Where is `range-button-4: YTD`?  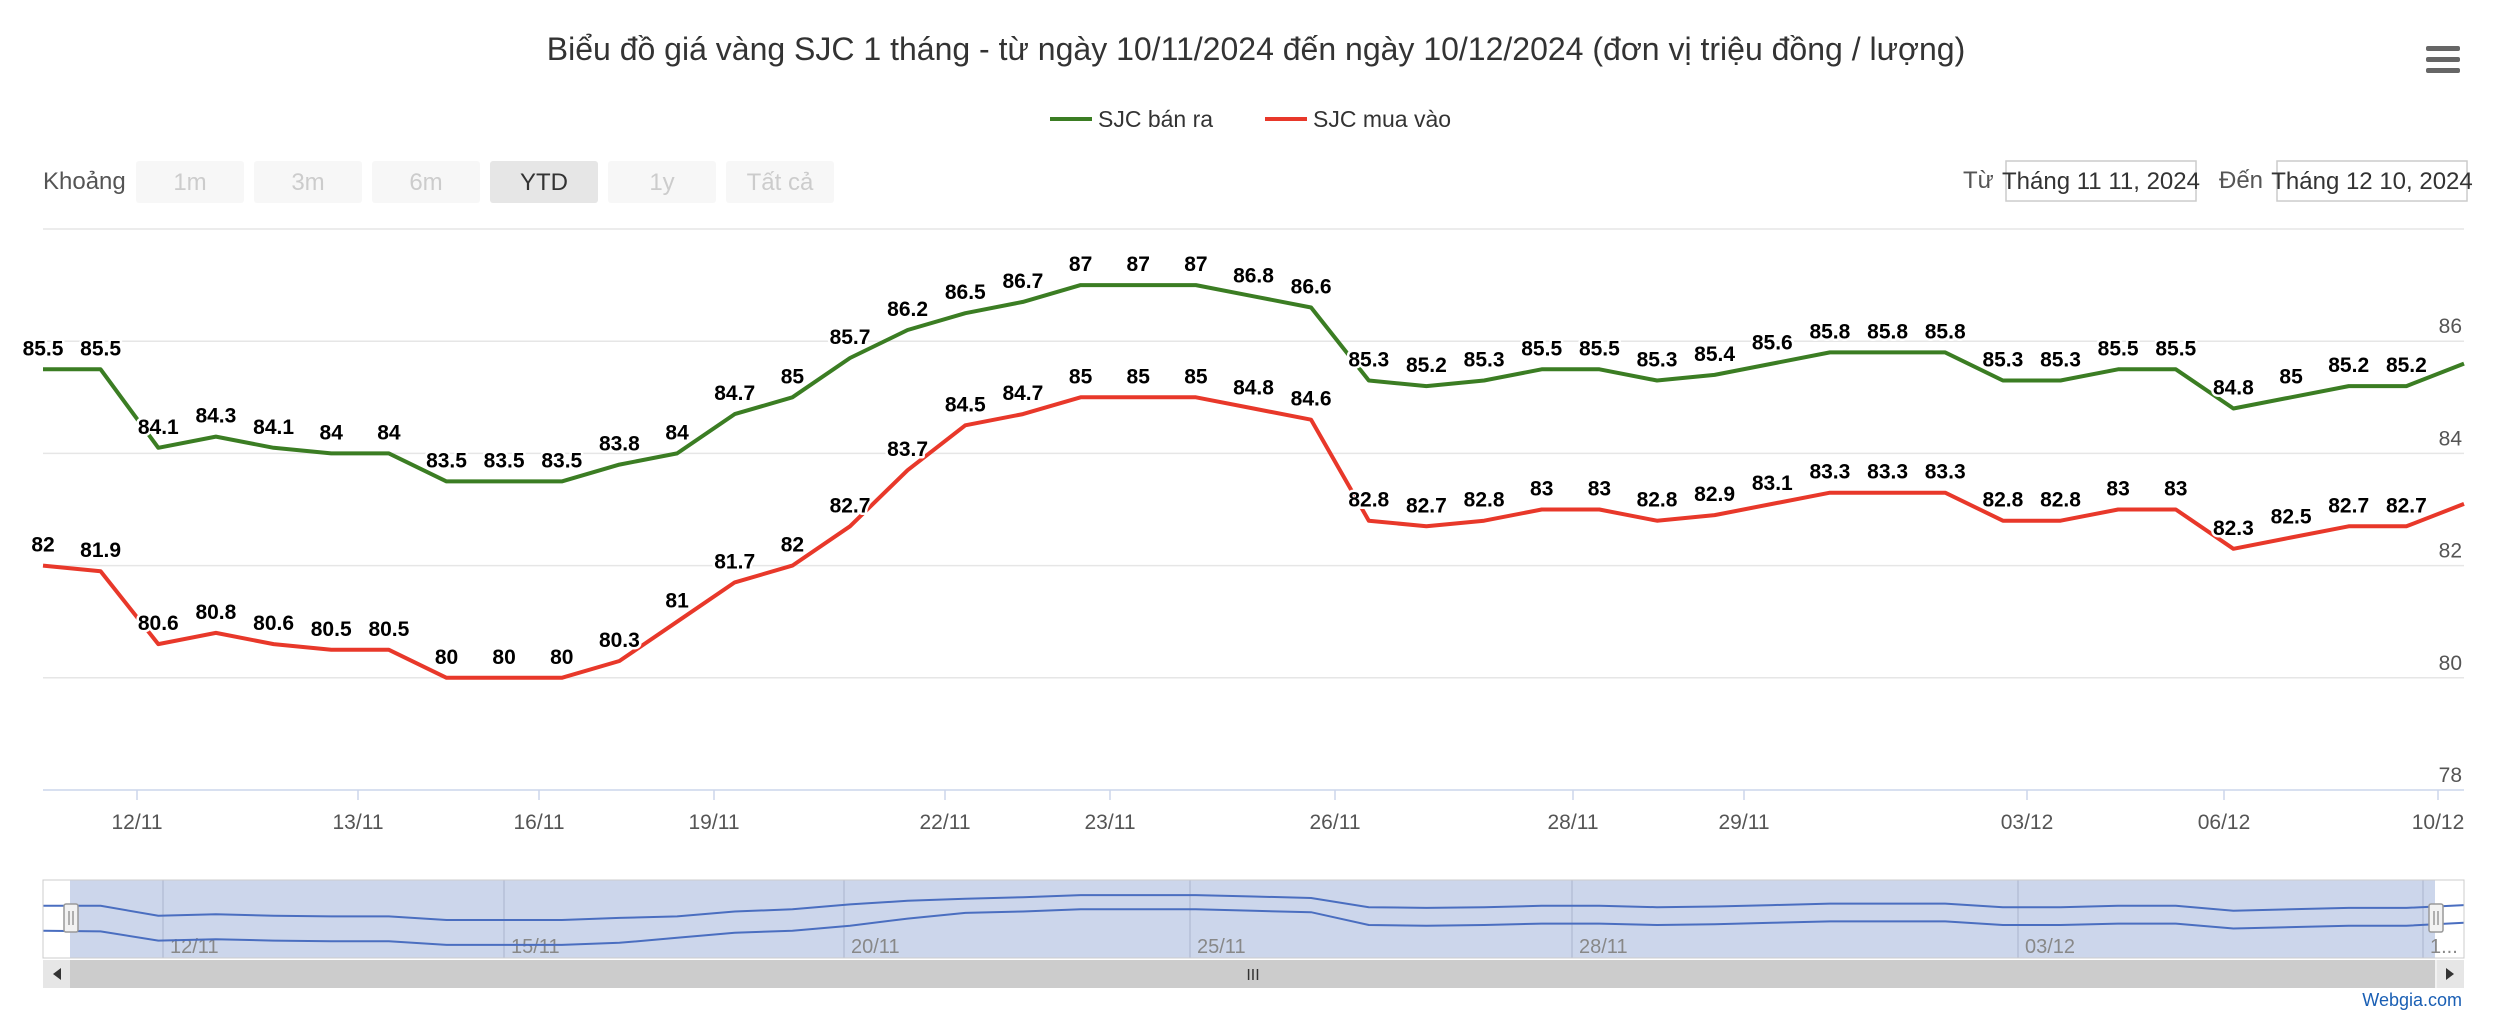 range-button-4: YTD is located at coordinates (544, 182).